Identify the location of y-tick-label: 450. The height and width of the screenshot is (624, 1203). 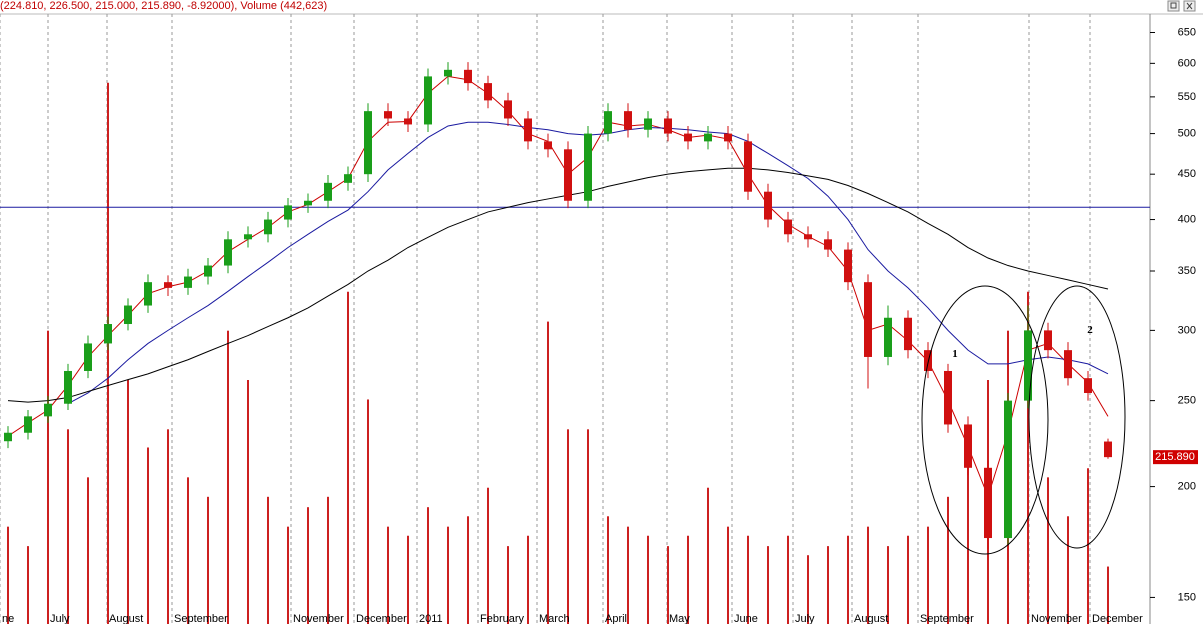
(1187, 174).